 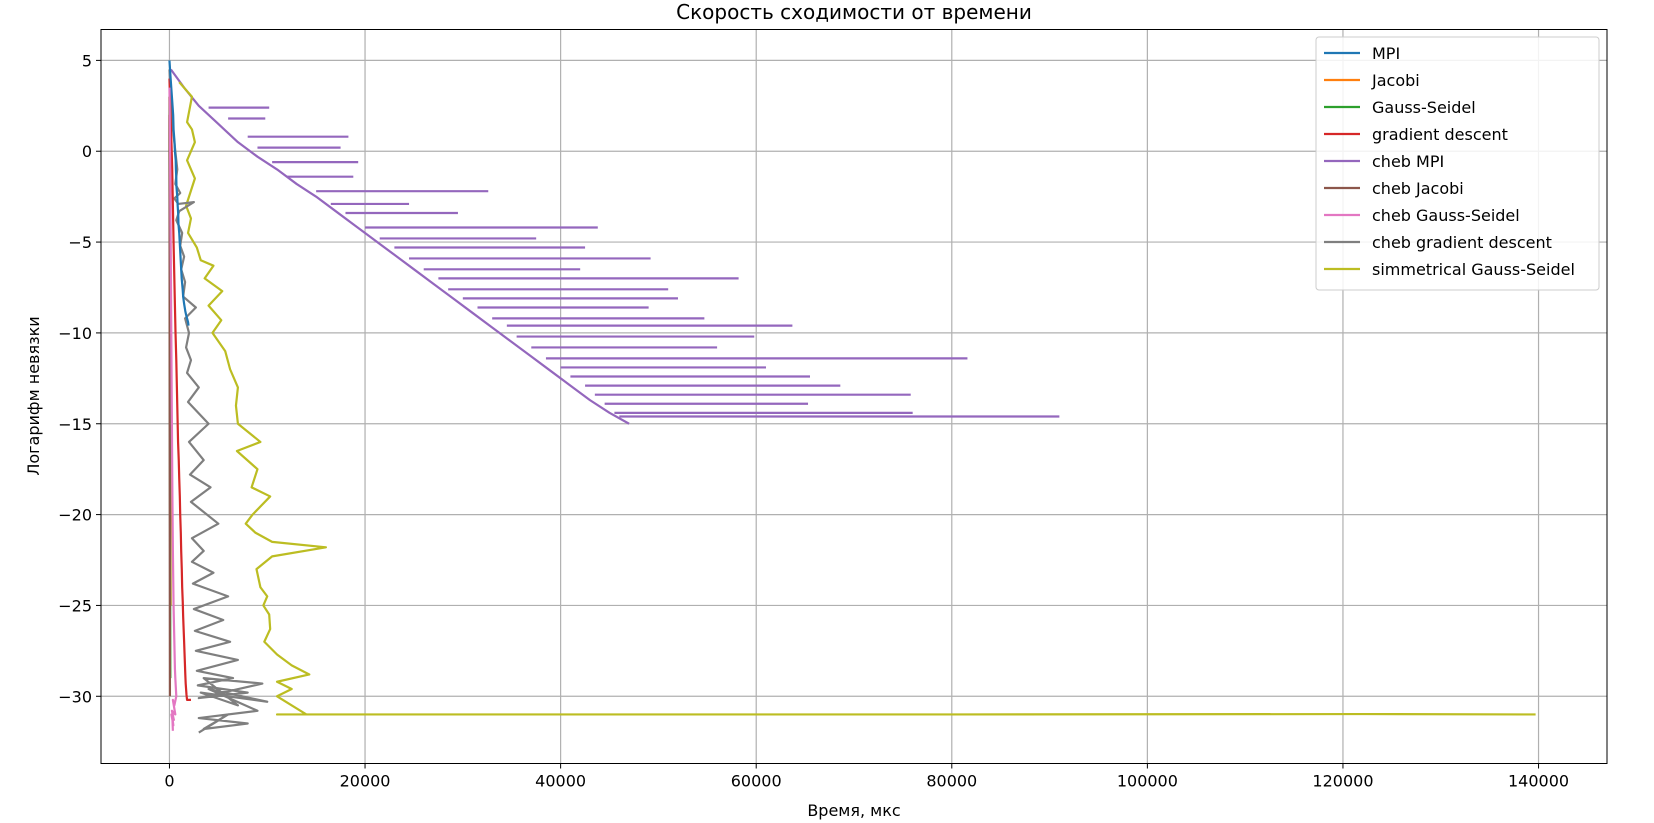 What do you see at coordinates (75, 696) in the screenshot?
I see `y-tick-label: −30` at bounding box center [75, 696].